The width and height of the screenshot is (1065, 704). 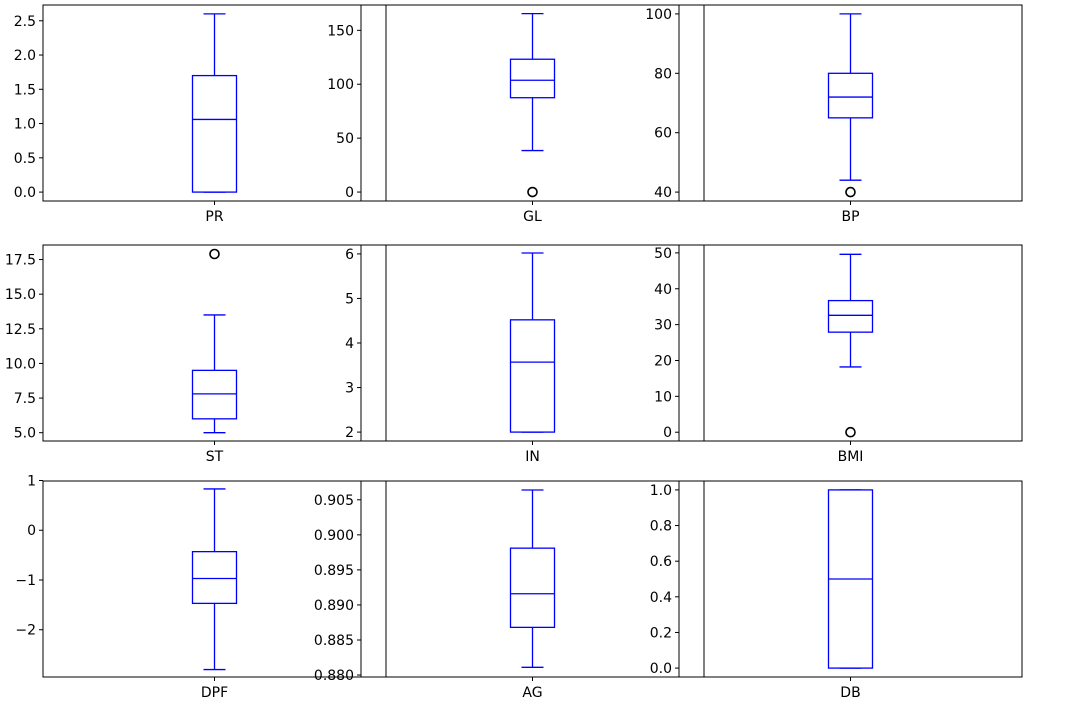 What do you see at coordinates (334, 571) in the screenshot?
I see `y-tick-label: 0.895` at bounding box center [334, 571].